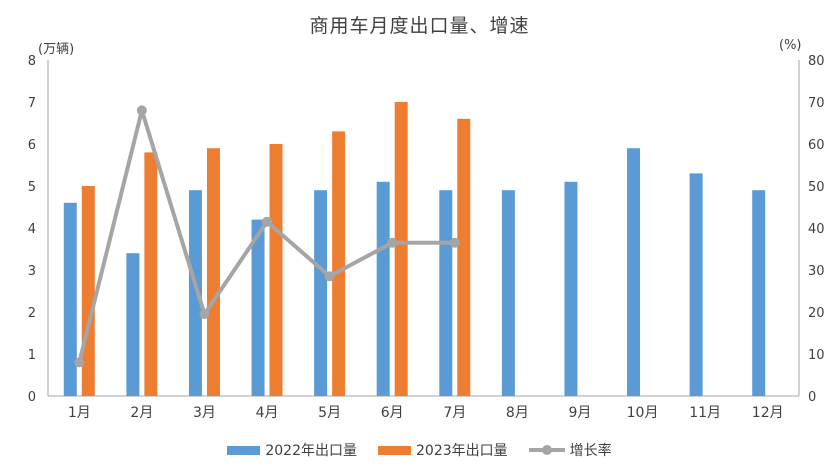 The height and width of the screenshot is (466, 839). Describe the element at coordinates (311, 451) in the screenshot. I see `legend-label: 2022年出口量` at that location.